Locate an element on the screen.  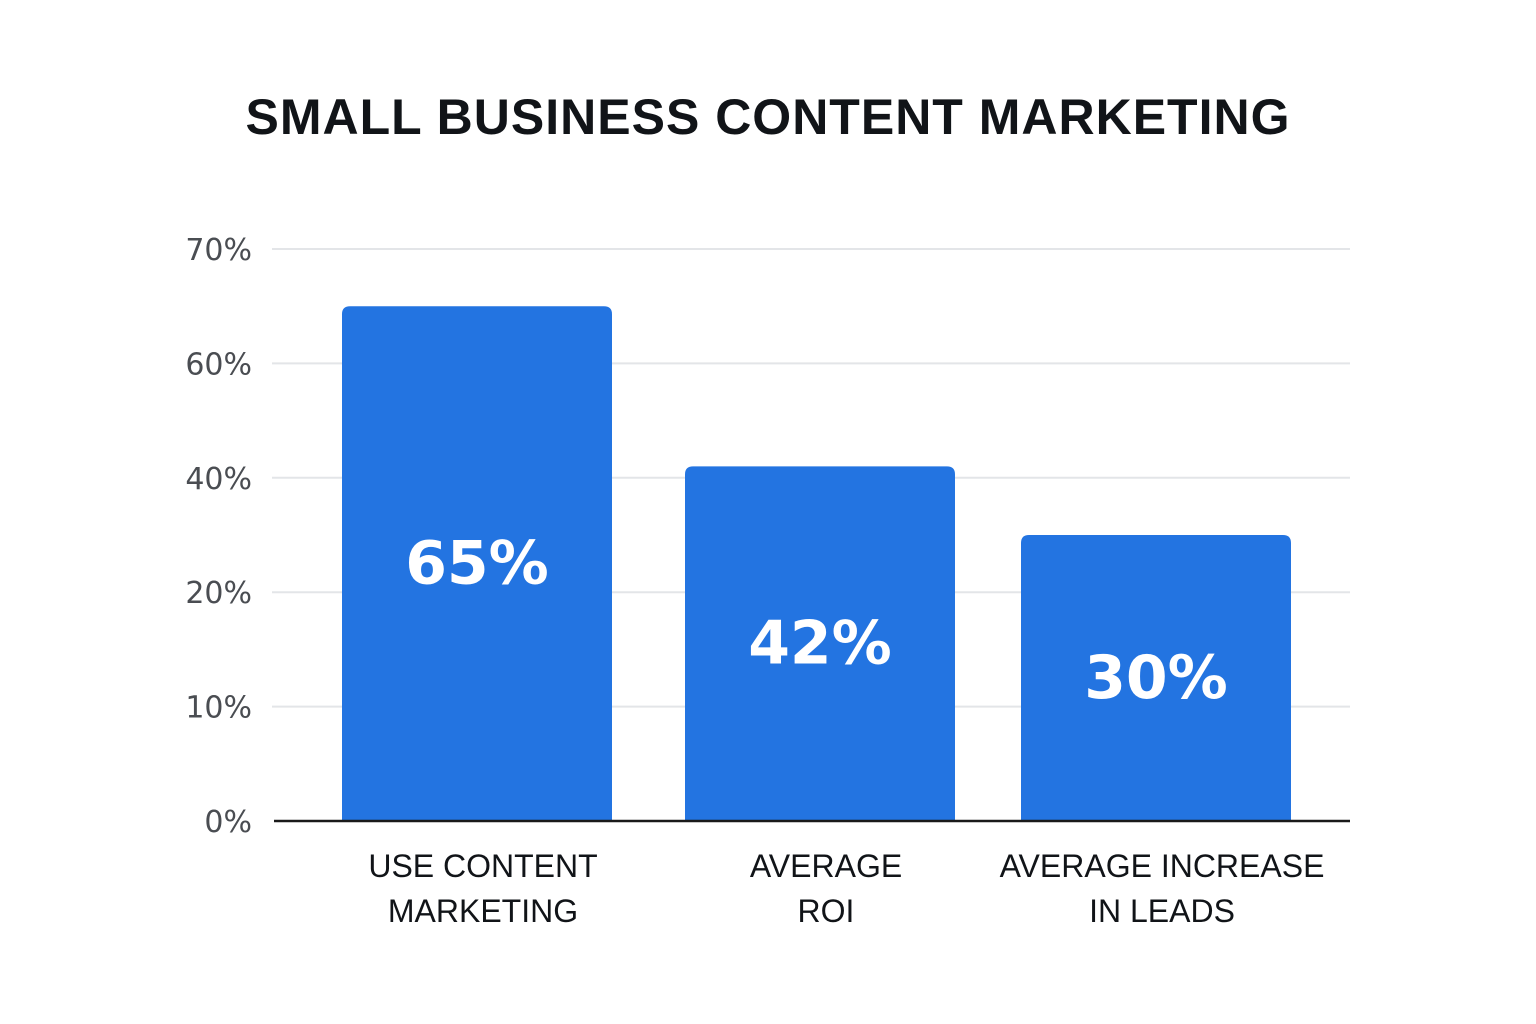
bar-value-label: 30% is located at coordinates (1156, 678).